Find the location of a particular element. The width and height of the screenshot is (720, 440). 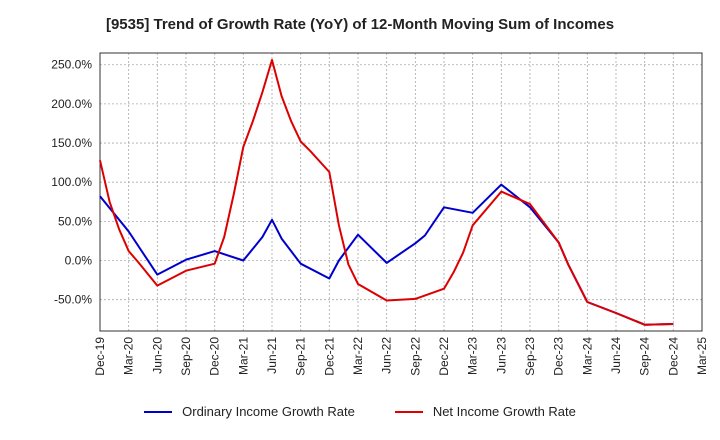

legend-swatch-net is located at coordinates (408, 411).